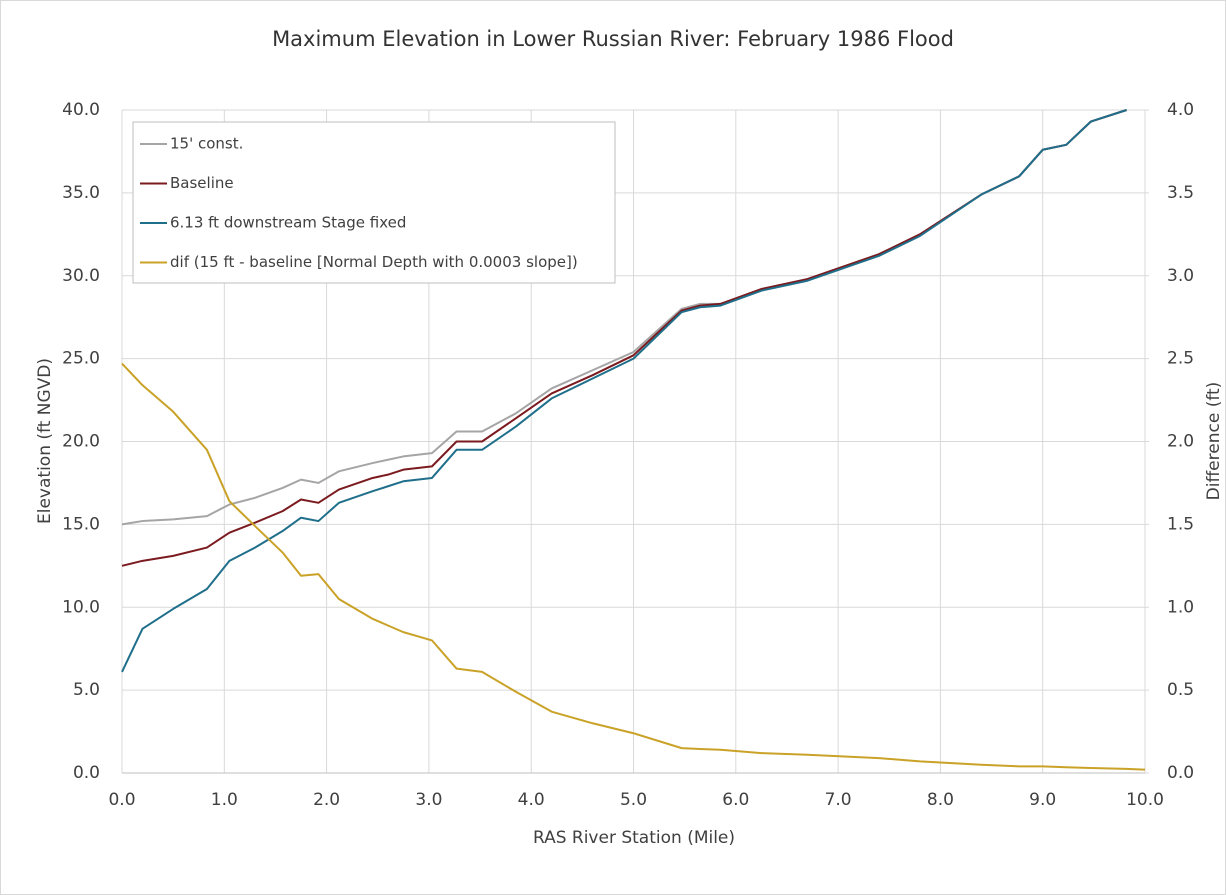 The image size is (1226, 895). I want to click on x-tick-label: 2.0, so click(326, 800).